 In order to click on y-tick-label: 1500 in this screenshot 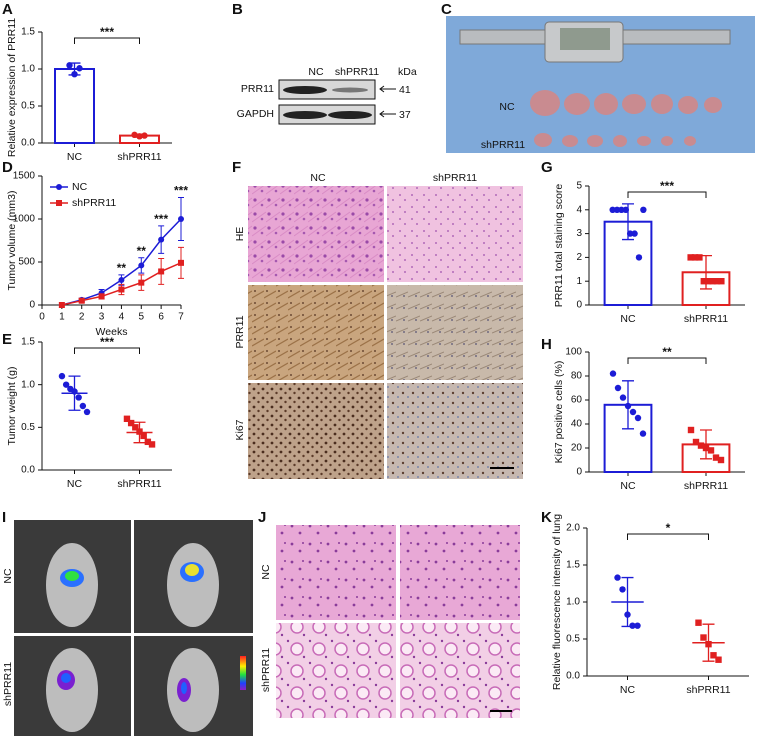, I will do `click(24, 176)`.